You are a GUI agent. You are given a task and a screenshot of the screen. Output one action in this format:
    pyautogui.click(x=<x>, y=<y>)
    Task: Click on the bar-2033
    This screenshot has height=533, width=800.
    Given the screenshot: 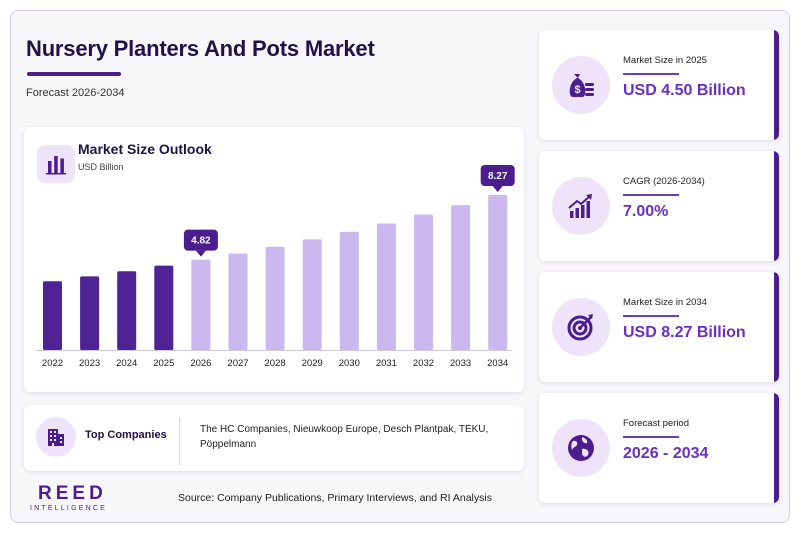 What is the action you would take?
    pyautogui.click(x=461, y=277)
    